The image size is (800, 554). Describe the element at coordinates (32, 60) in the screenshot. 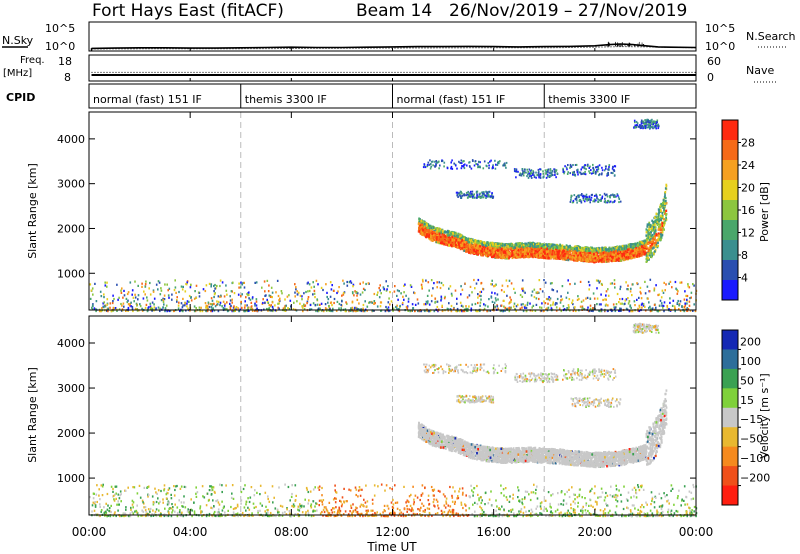

I see `freq-left-label: Freq.` at that location.